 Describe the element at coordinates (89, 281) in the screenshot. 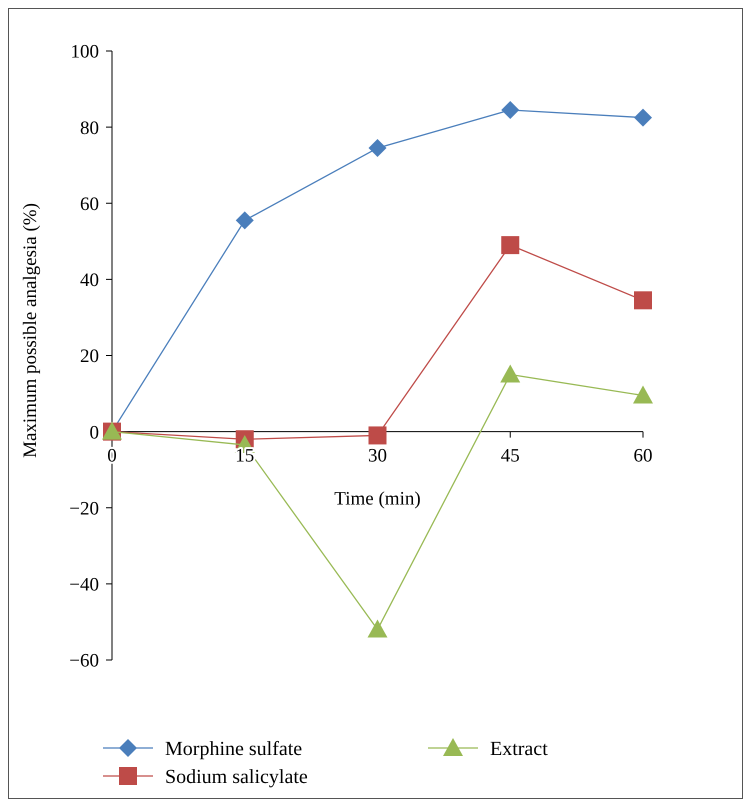

I see `y-tick-label: 40` at that location.